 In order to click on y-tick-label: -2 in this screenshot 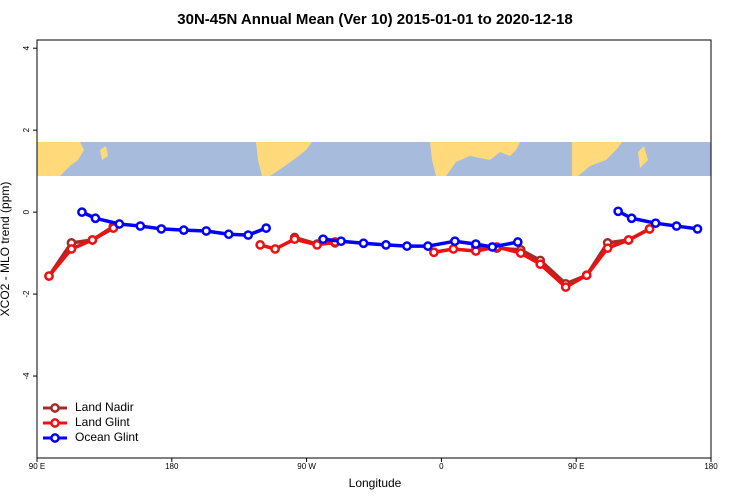, I will do `click(26, 294)`.